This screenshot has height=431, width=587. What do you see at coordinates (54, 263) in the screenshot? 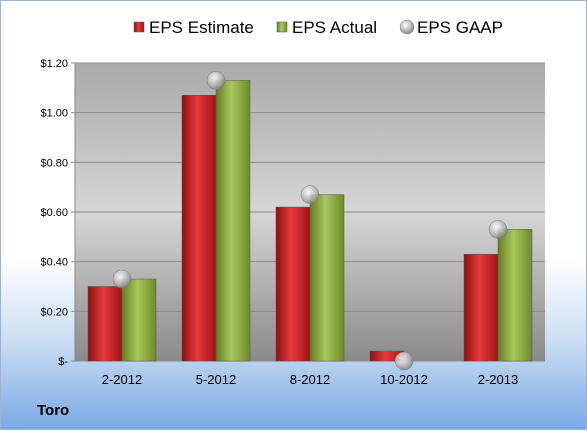
I see `y-tick-label: $0.40` at bounding box center [54, 263].